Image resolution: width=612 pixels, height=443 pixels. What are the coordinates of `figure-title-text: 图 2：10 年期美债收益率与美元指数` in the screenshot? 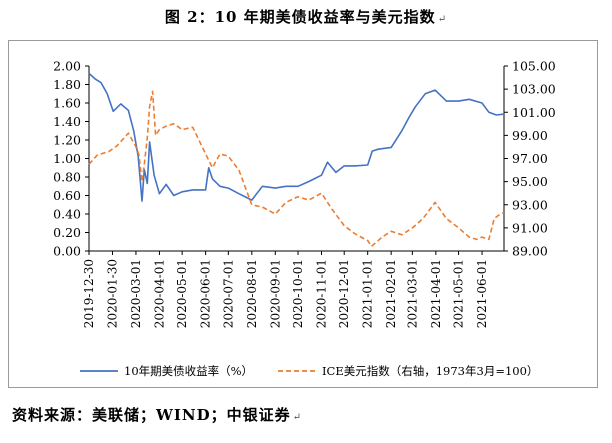 It's located at (300, 17).